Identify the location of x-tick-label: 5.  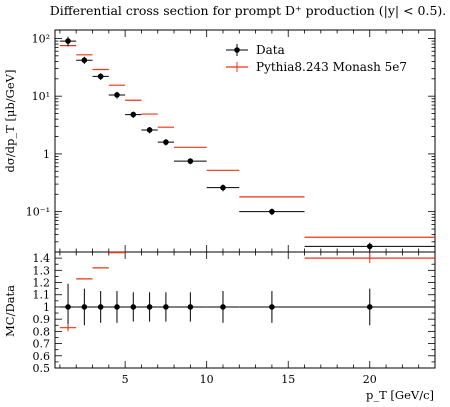
(125, 379).